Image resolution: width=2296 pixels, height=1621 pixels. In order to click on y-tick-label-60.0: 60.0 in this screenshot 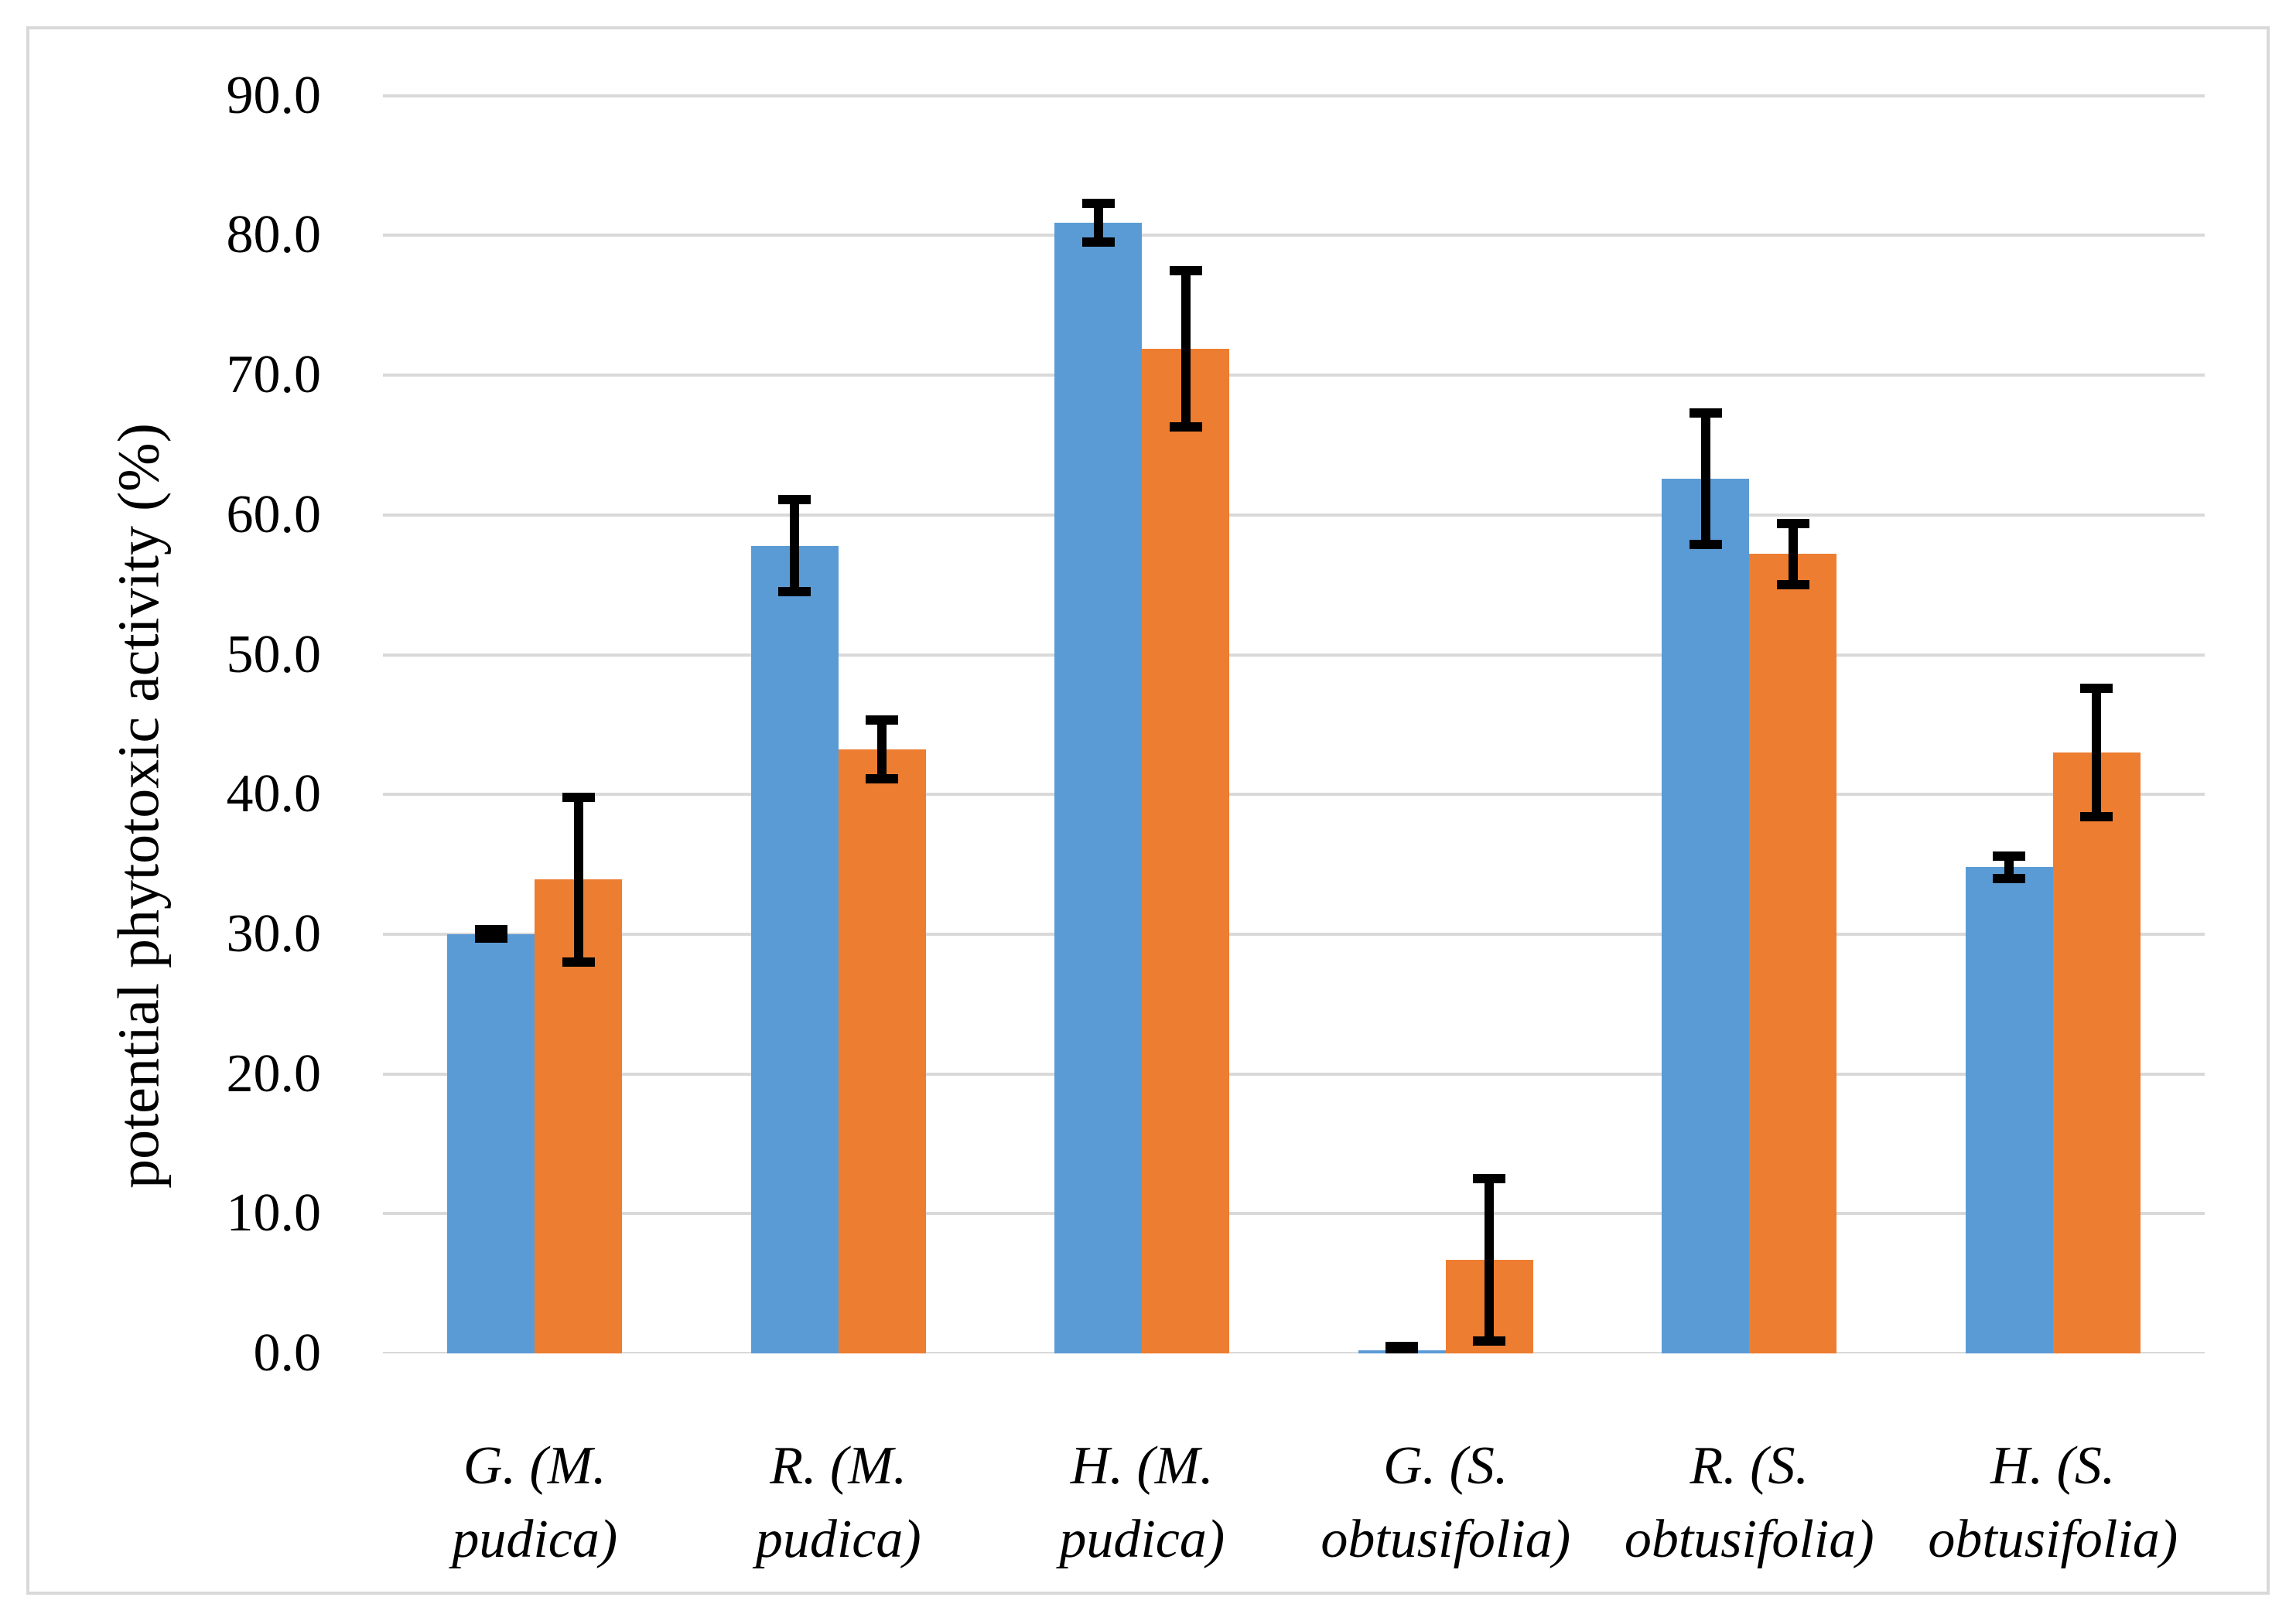, I will do `click(274, 514)`.